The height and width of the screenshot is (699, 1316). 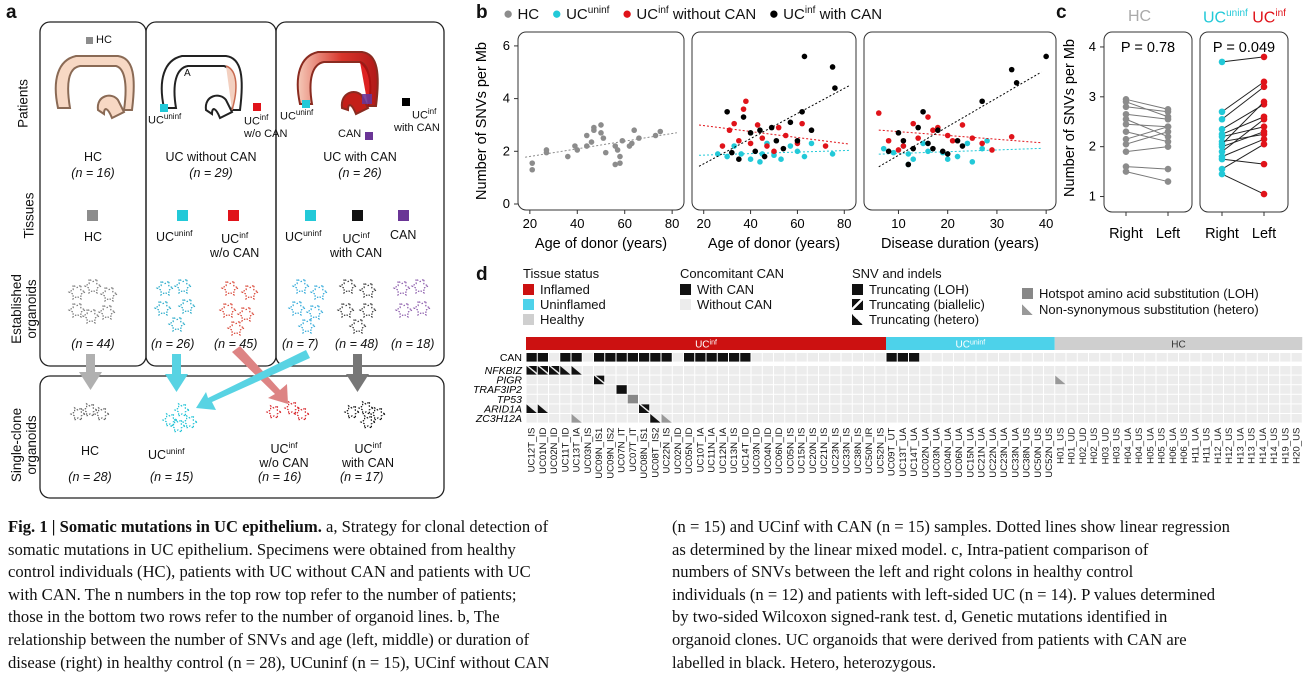 What do you see at coordinates (1049, 453) in the screenshot?
I see `sample-label: UC52N_US` at bounding box center [1049, 453].